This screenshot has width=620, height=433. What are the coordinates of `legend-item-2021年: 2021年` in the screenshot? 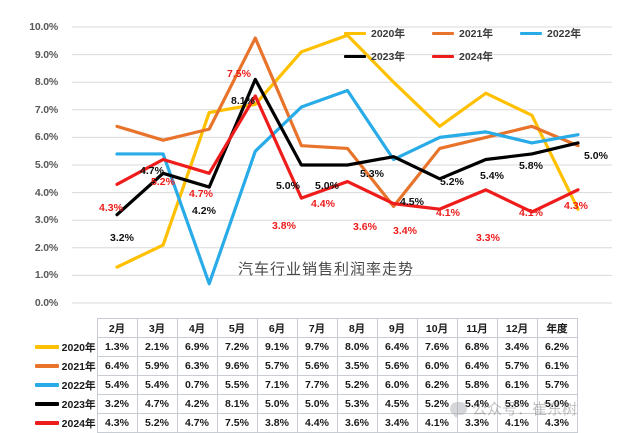 It's located at (476, 33).